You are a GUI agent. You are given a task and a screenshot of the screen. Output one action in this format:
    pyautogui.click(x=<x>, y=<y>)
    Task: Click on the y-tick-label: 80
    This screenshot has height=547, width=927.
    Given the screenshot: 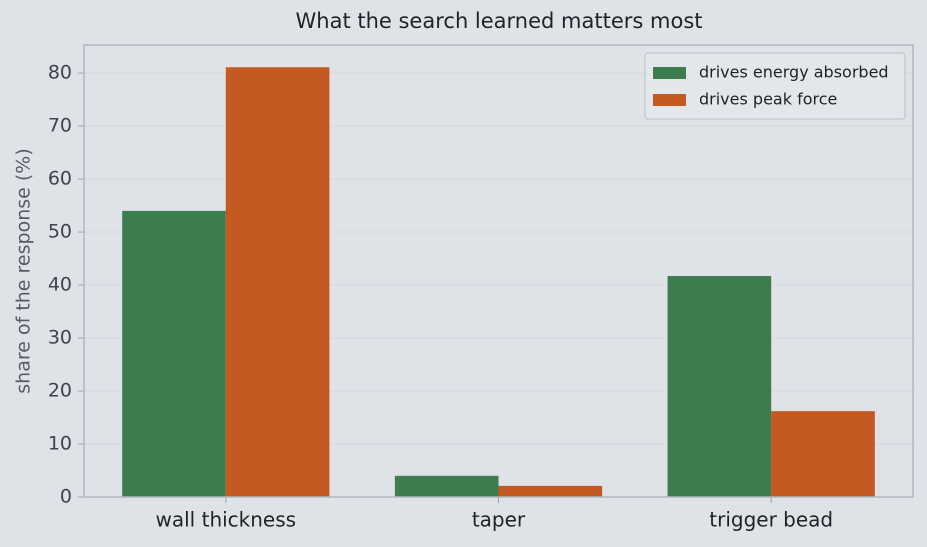 What is the action you would take?
    pyautogui.click(x=60, y=73)
    